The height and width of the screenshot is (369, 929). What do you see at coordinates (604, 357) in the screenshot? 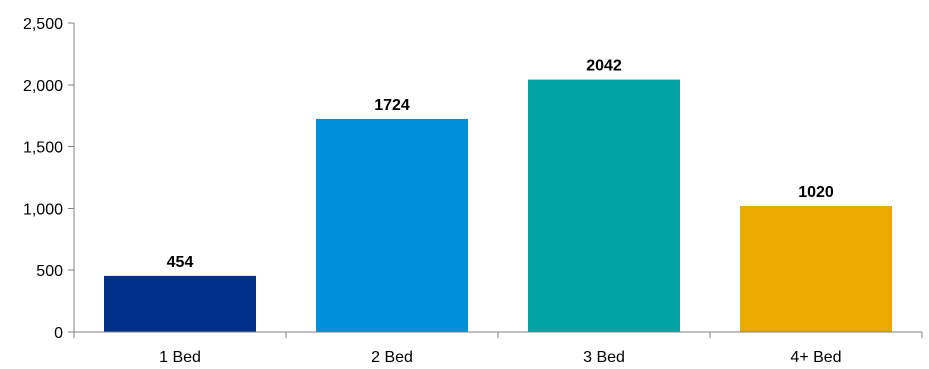
I see `x-tick-label: 3 Bed` at bounding box center [604, 357].